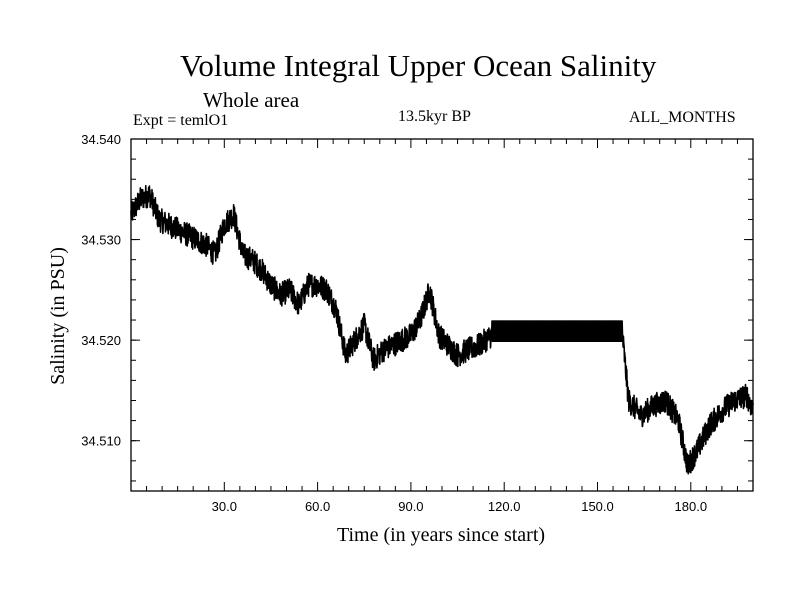 This screenshot has height=600, width=800. Describe the element at coordinates (691, 506) in the screenshot. I see `x-tick-label: 180.0` at that location.